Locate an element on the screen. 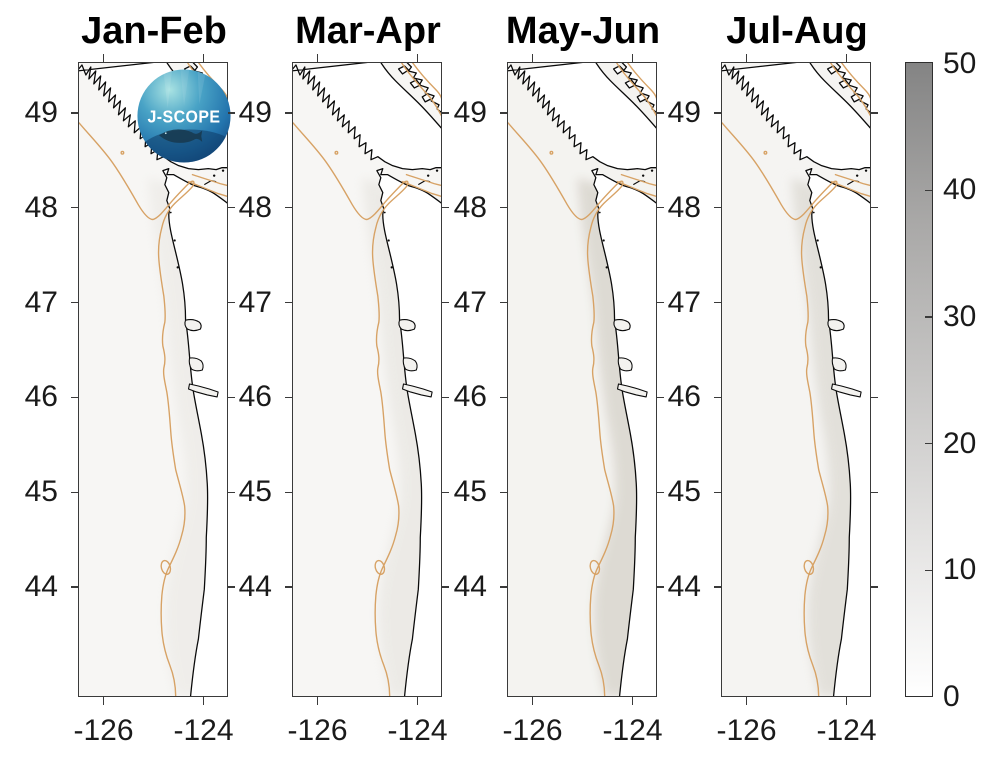 This screenshot has width=1000, height=768. colorbar-tick-label: 30 is located at coordinates (960, 316).